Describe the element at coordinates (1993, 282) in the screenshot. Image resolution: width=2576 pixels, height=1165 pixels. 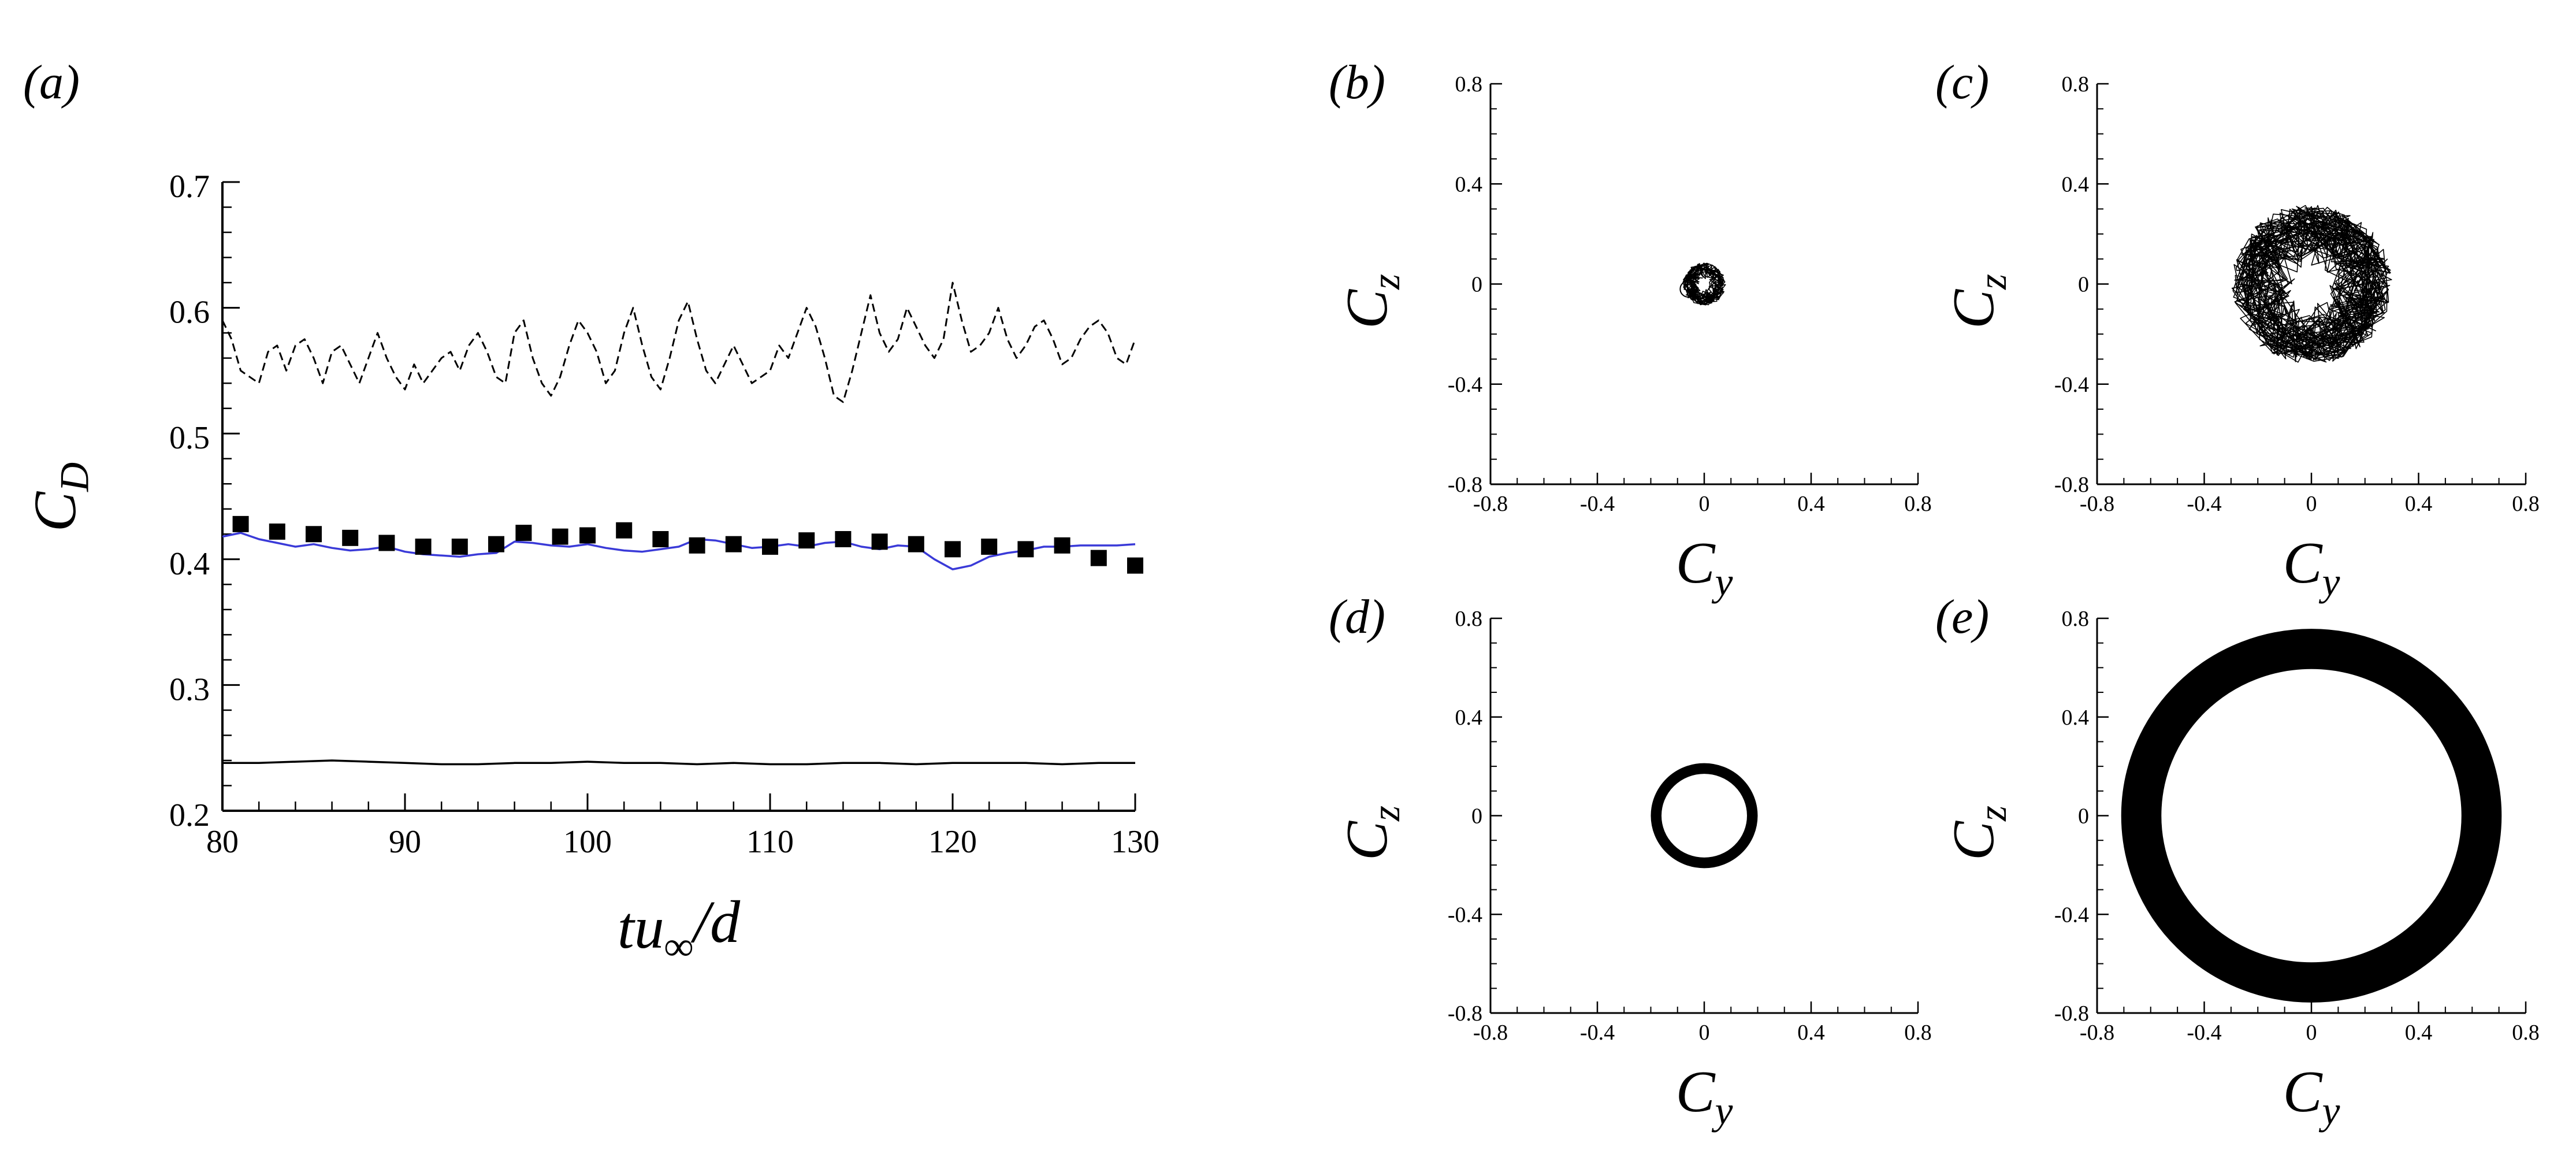
I see `panel-c-ylabel-sub: z` at that location.